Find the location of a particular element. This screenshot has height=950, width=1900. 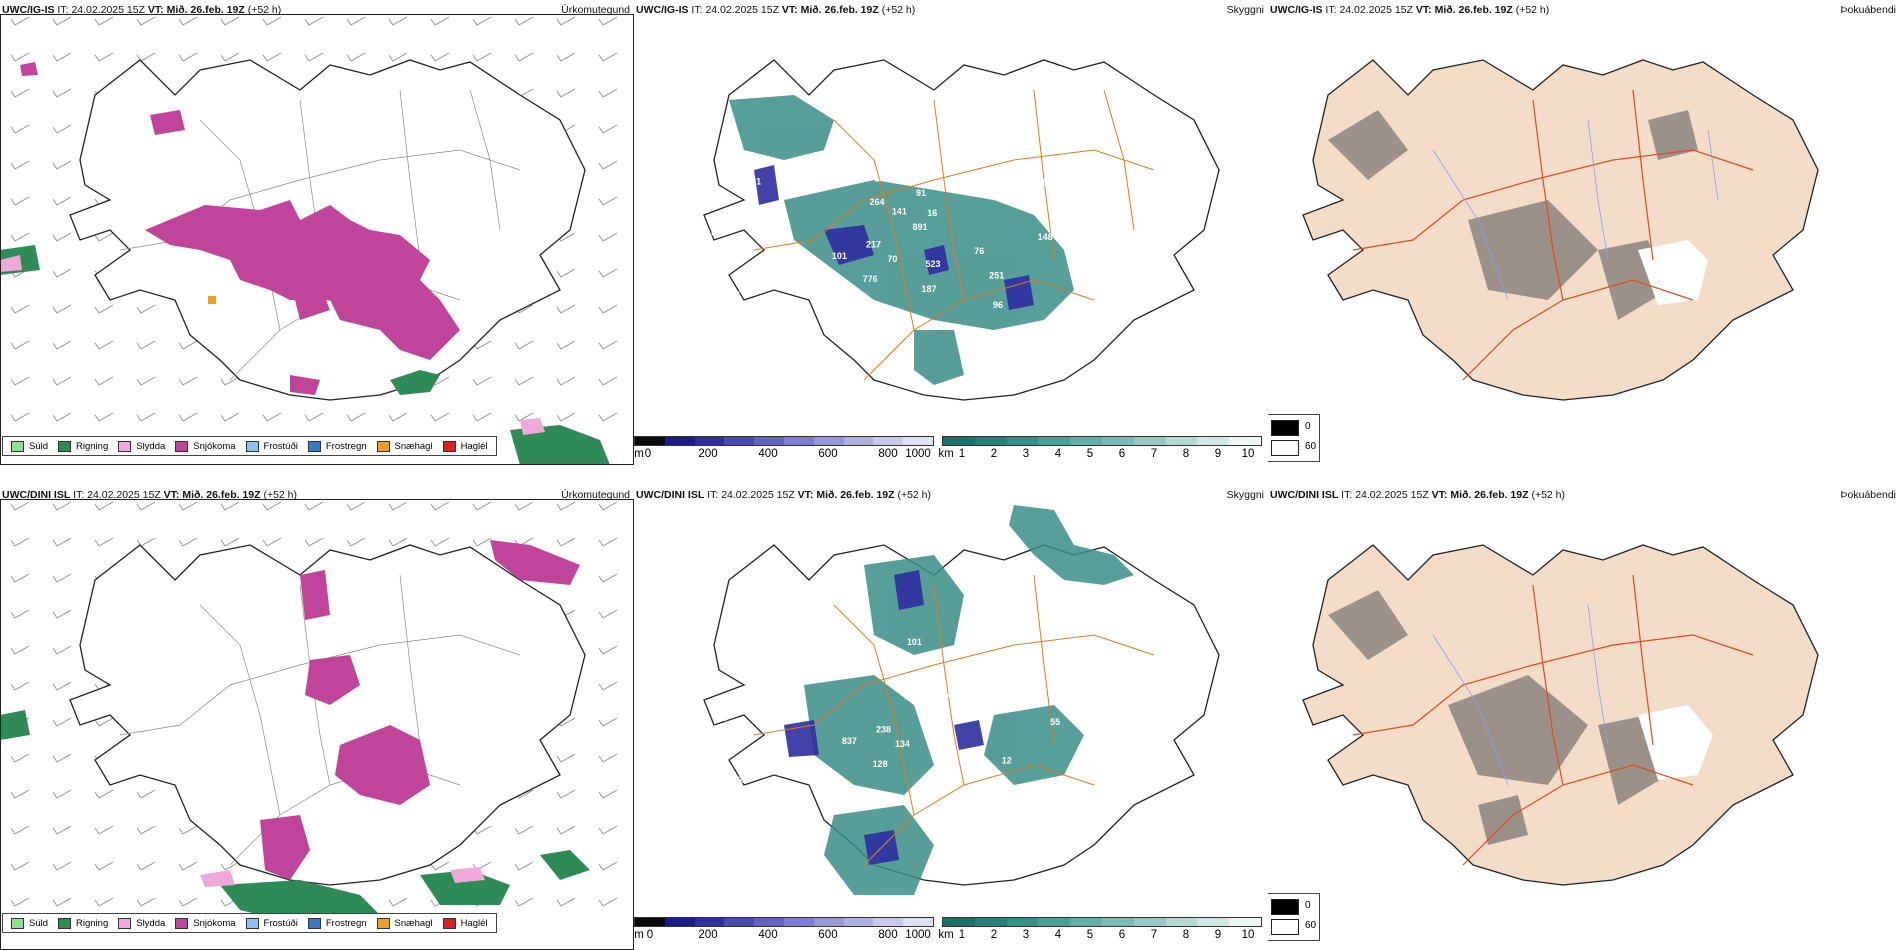

tick-label: 6 is located at coordinates (1122, 935).